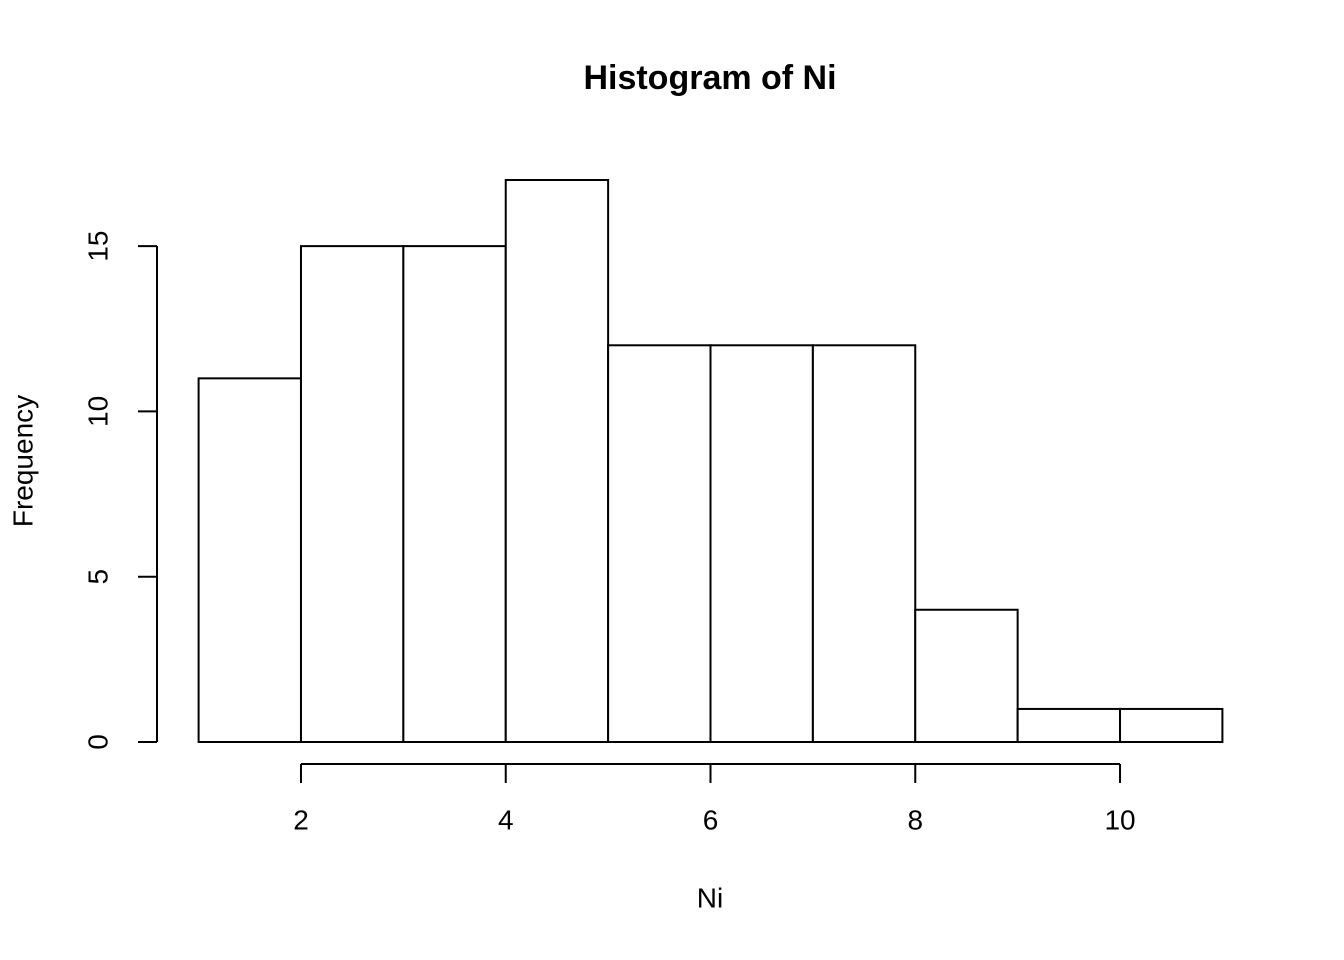 This screenshot has height=960, width=1344. What do you see at coordinates (301, 819) in the screenshot?
I see `x-tick-label: 2` at bounding box center [301, 819].